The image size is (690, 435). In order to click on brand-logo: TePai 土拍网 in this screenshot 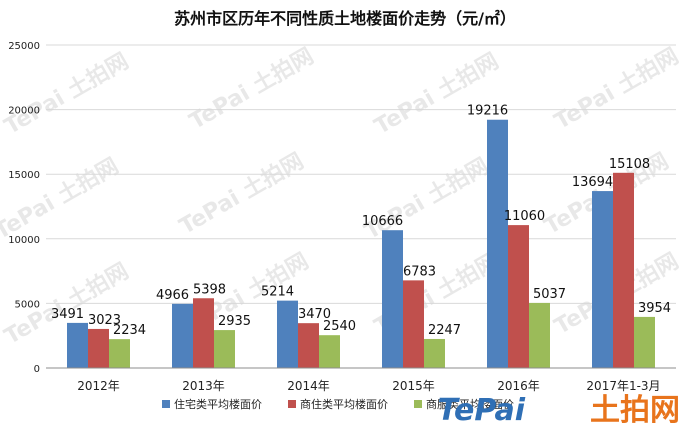, I will do `click(558, 410)`.